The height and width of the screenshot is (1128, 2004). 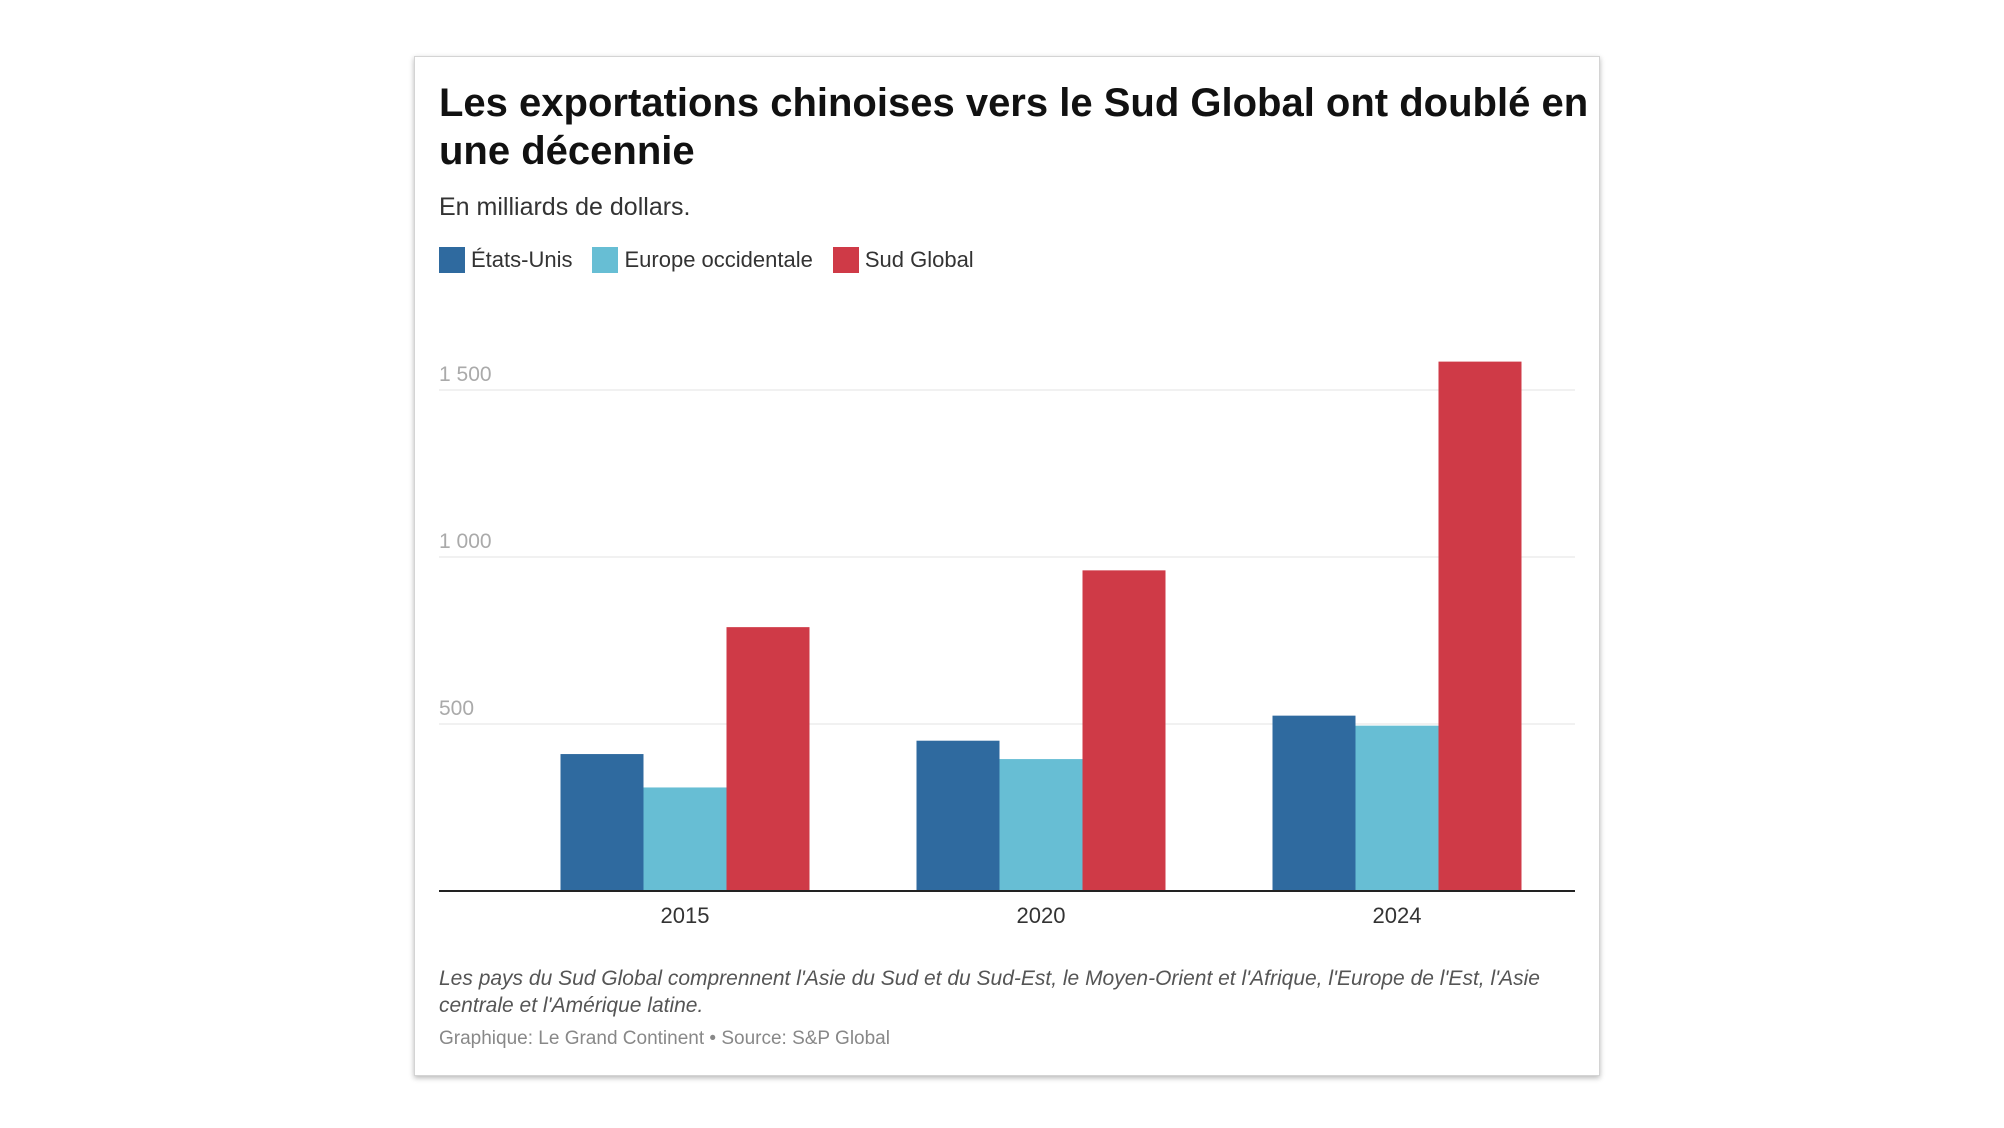 I want to click on legend-item-sud-global: Sud Global, so click(x=903, y=260).